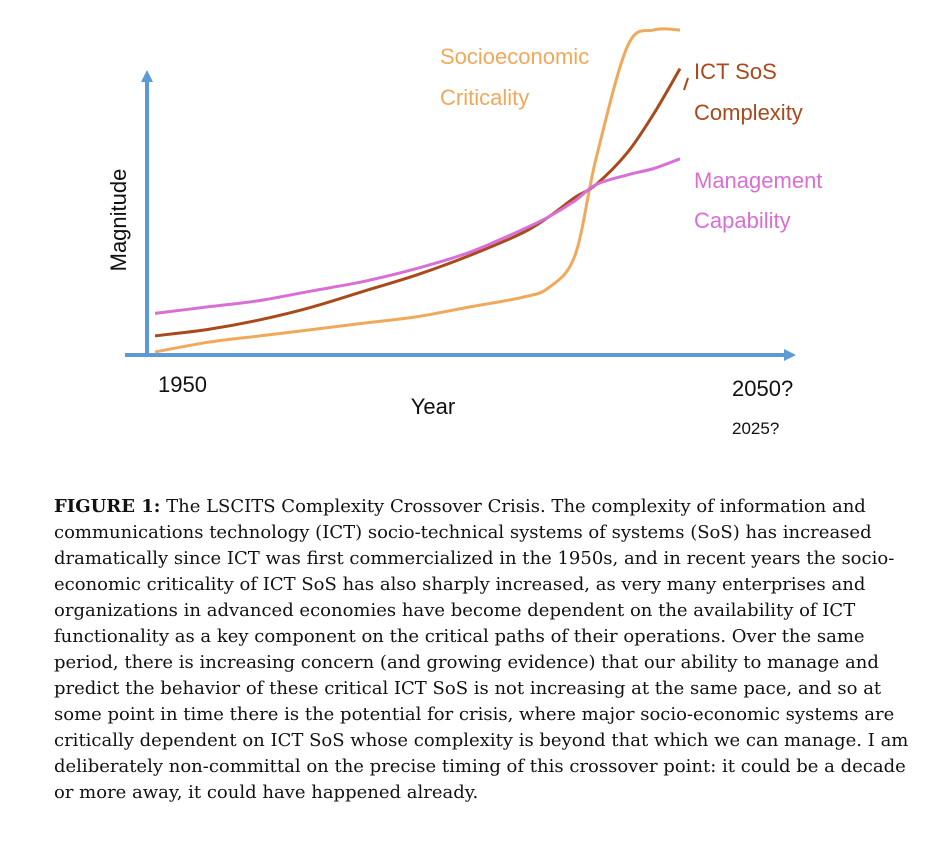  What do you see at coordinates (417, 236) in the screenshot?
I see `series-line-management-capability` at bounding box center [417, 236].